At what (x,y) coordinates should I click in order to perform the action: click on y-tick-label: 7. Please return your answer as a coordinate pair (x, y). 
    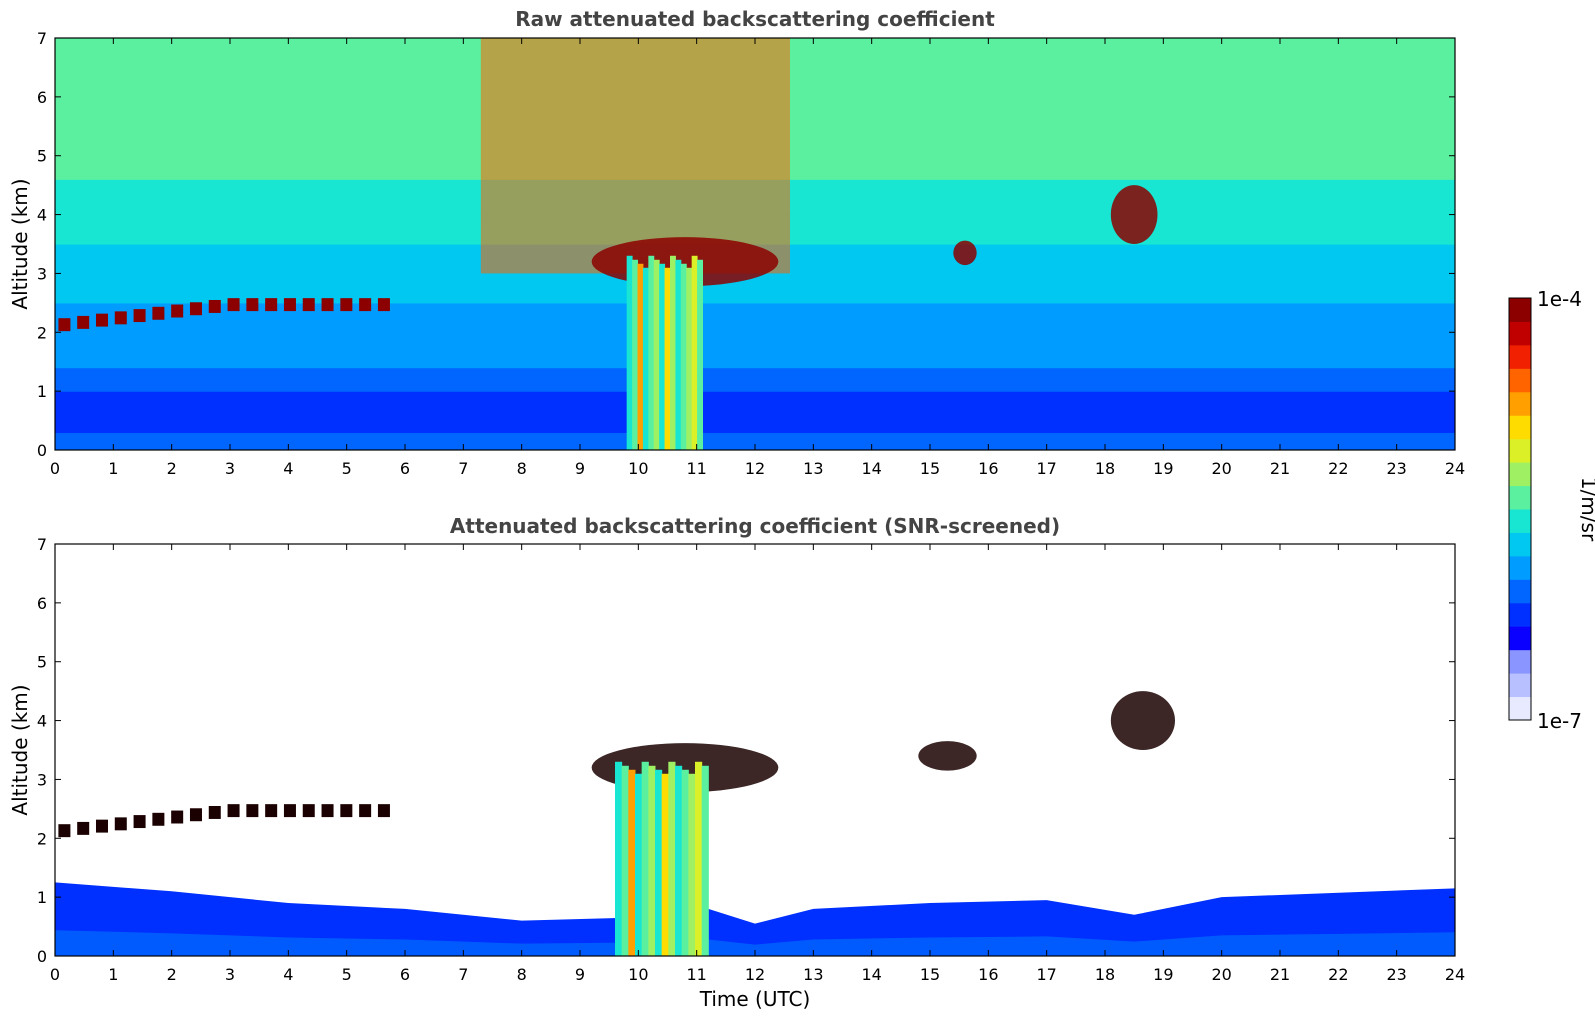
    Looking at the image, I should click on (42, 38).